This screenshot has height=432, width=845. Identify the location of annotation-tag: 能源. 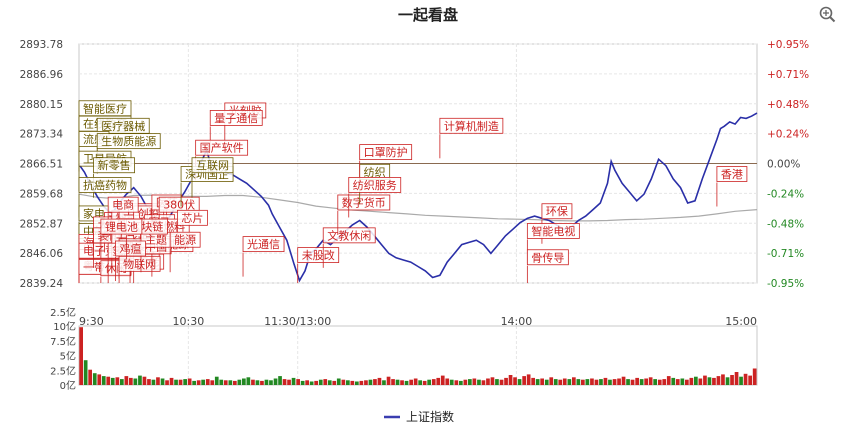
(185, 252).